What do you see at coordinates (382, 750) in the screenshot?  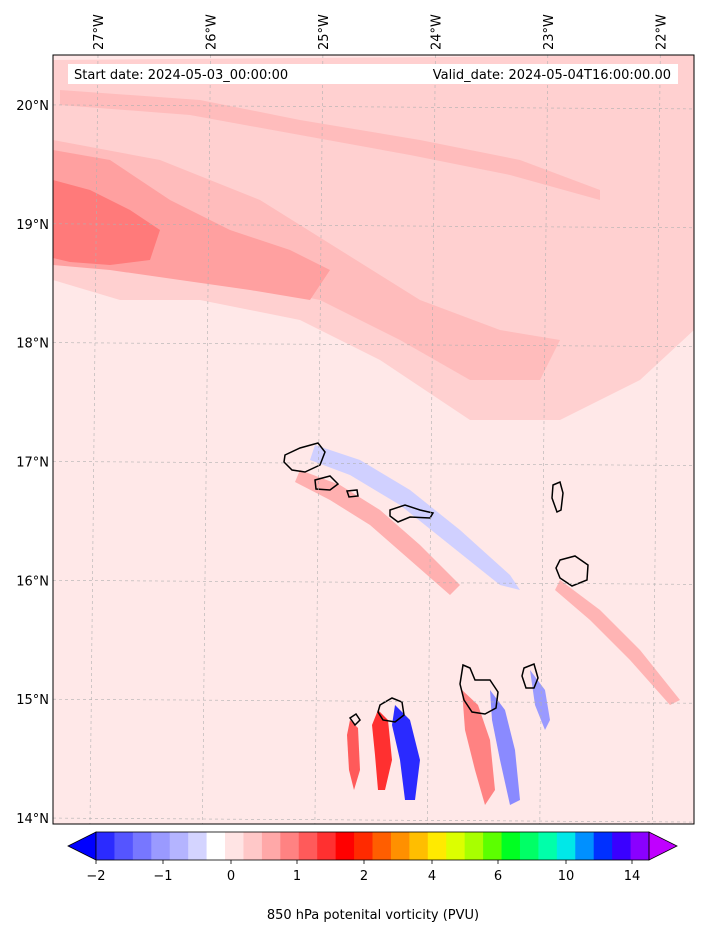 I see `wake-fogo-red` at bounding box center [382, 750].